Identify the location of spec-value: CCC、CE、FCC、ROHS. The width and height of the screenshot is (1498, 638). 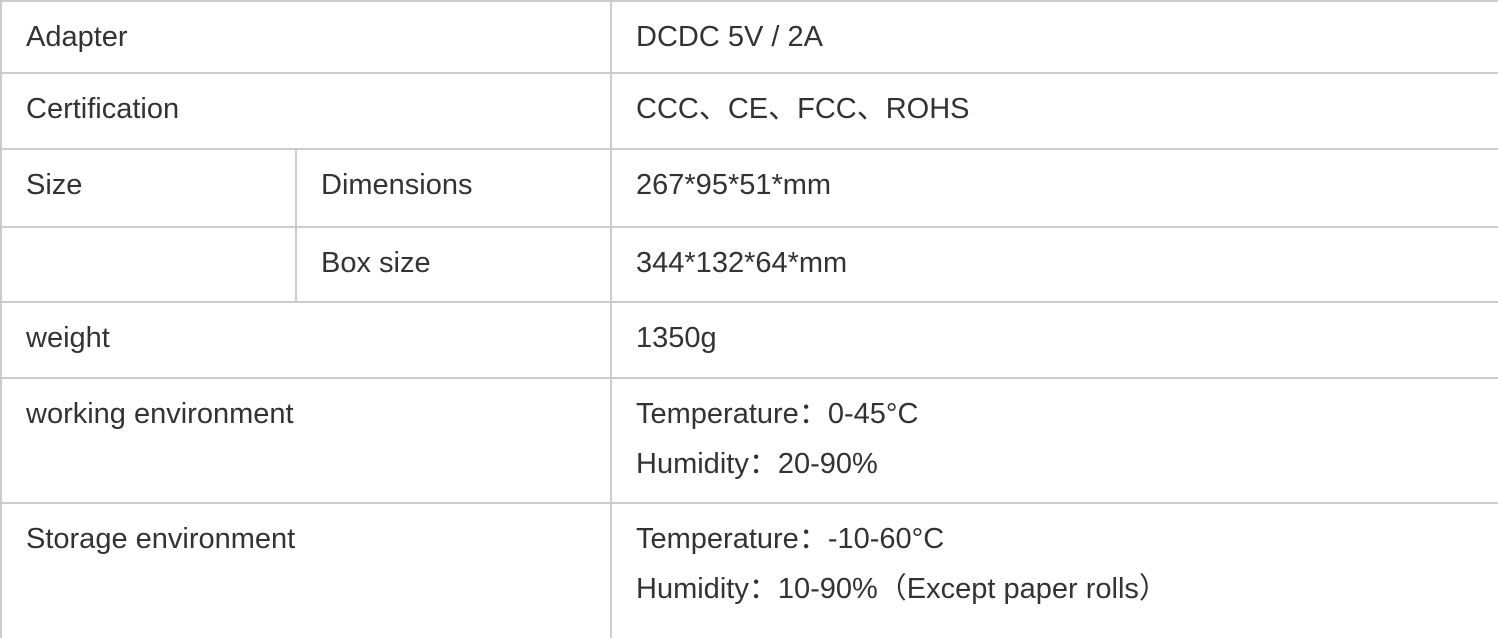
(1054, 110).